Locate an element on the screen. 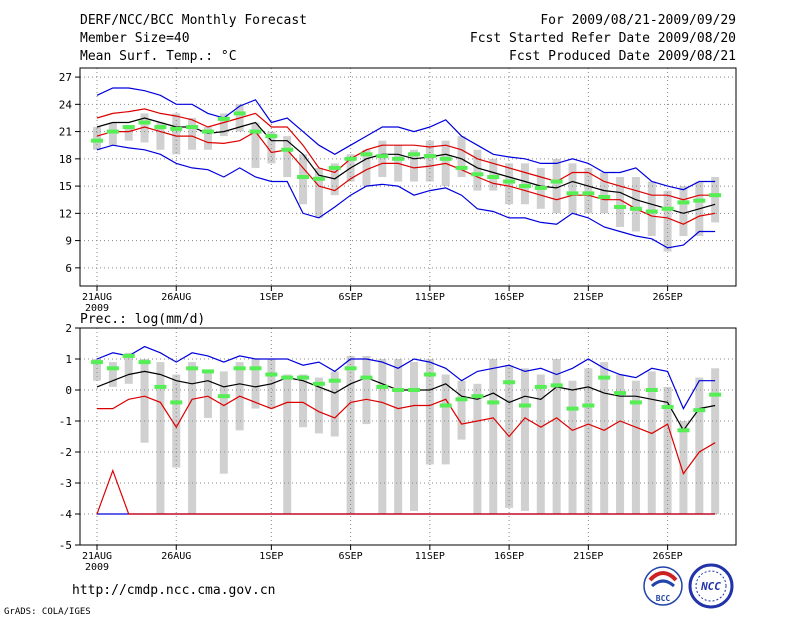  x-tick-label: 26SEP is located at coordinates (668, 556).